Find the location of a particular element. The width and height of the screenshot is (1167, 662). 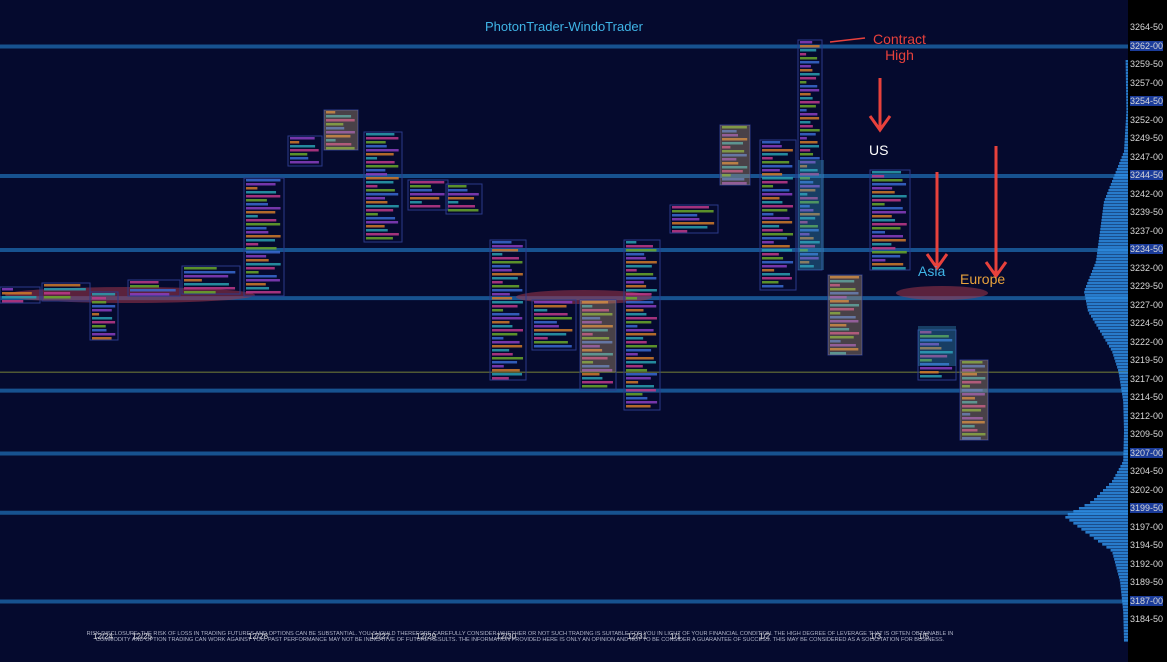

price-tick-label: 3239-50 is located at coordinates (1147, 212).